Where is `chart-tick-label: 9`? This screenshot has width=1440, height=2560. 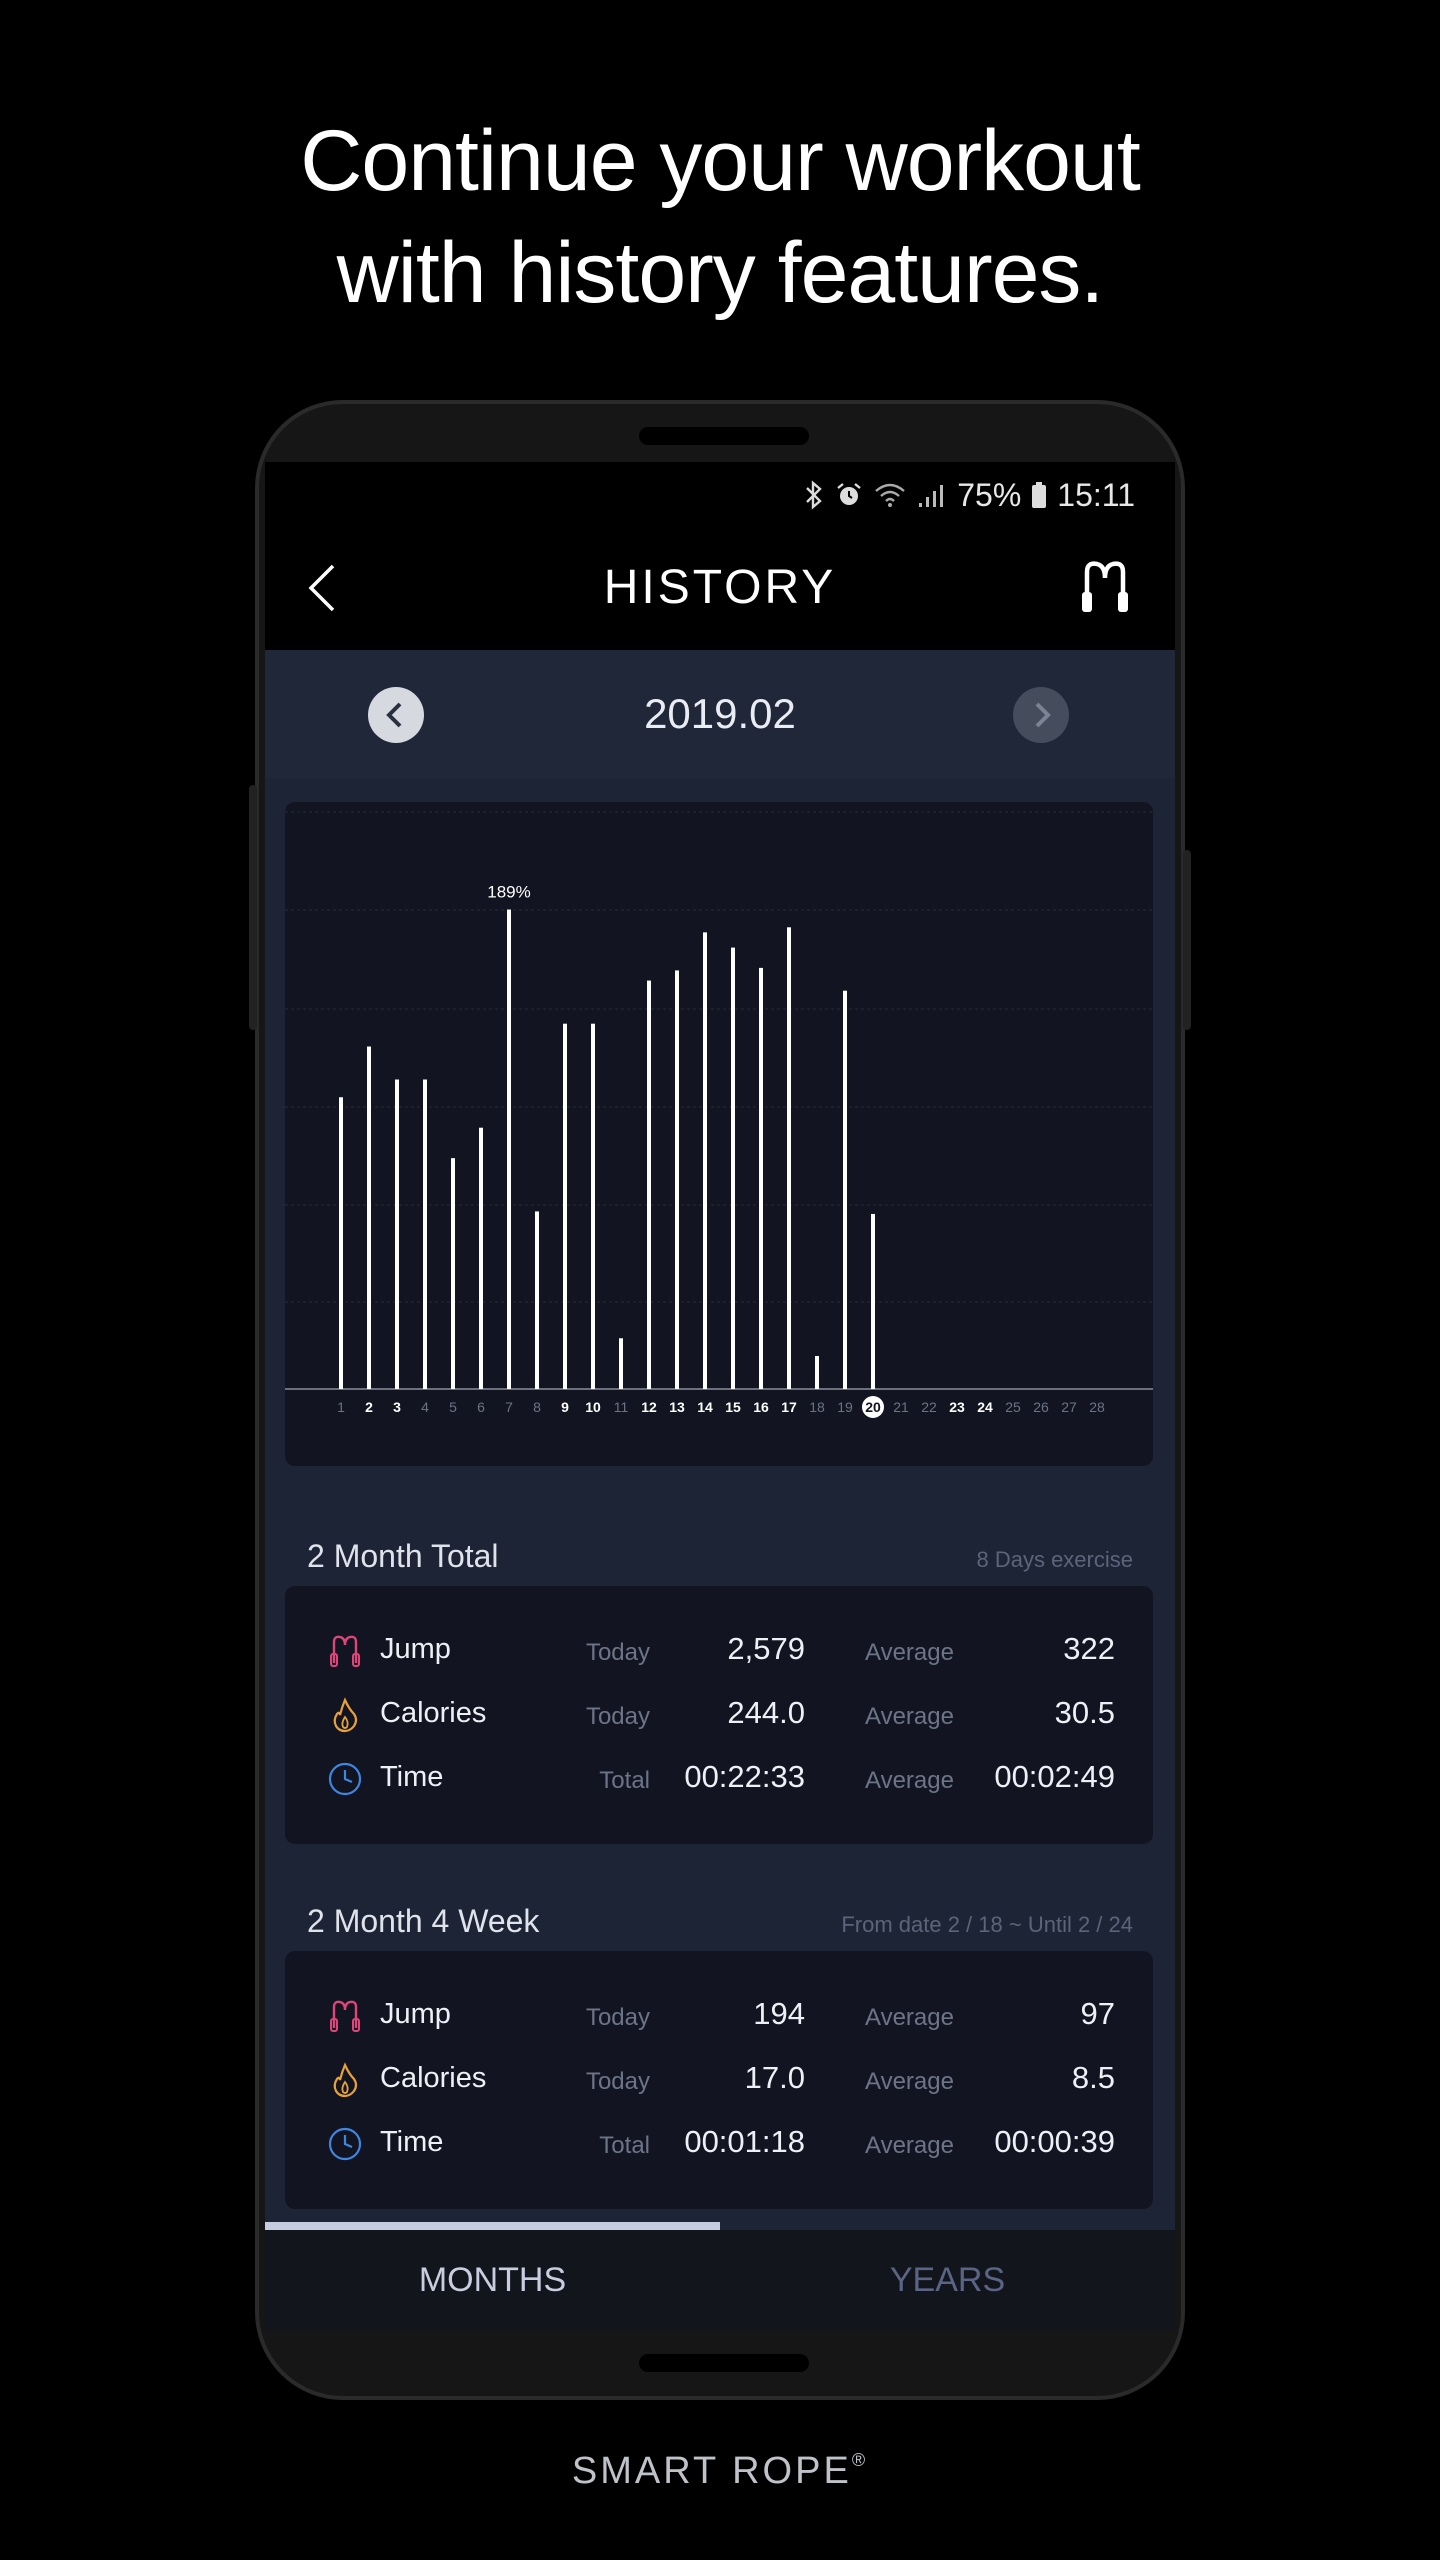
chart-tick-label: 9 is located at coordinates (565, 1407).